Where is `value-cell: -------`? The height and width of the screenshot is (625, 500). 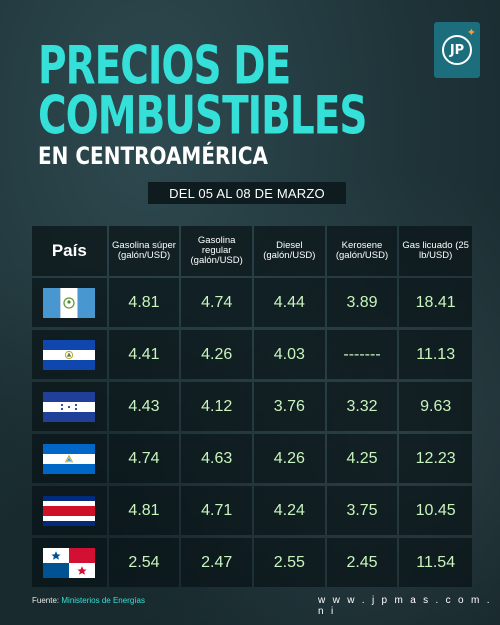
value-cell: ------- is located at coordinates (362, 354).